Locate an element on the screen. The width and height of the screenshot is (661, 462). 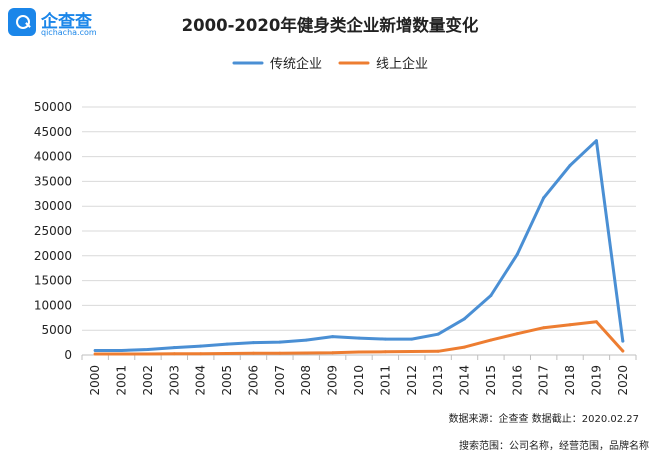
legend-label: 线上企业 is located at coordinates (402, 64).